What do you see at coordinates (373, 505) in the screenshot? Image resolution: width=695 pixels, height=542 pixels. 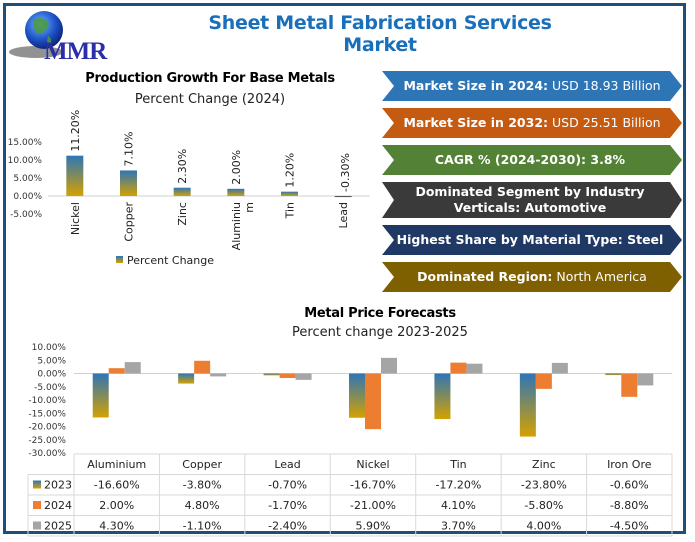 I see `table-cell: -21.00%` at bounding box center [373, 505].